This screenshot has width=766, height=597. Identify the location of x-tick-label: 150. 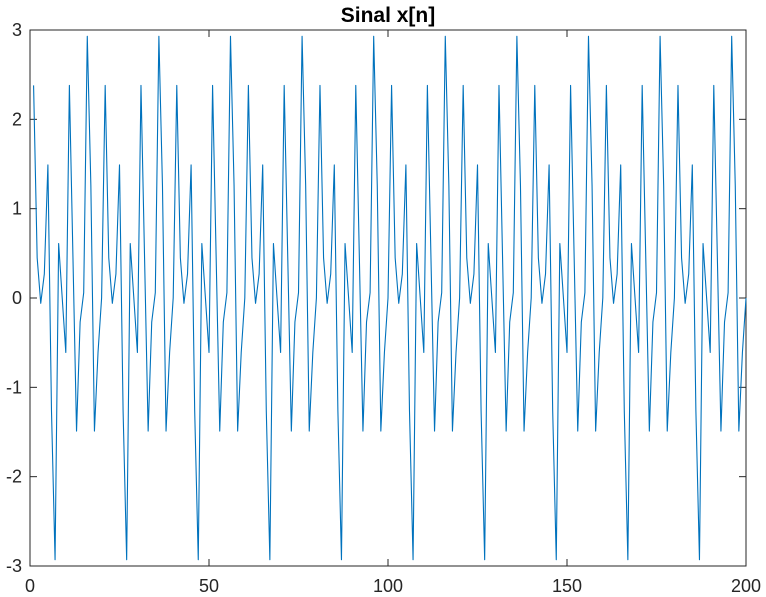
(567, 586).